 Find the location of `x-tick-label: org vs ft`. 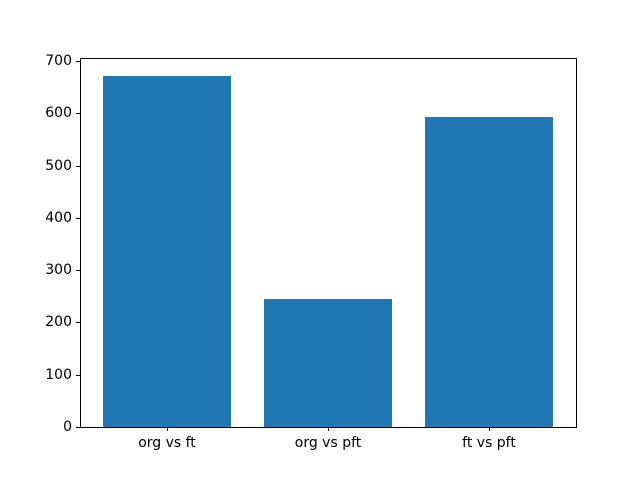

x-tick-label: org vs ft is located at coordinates (167, 443).